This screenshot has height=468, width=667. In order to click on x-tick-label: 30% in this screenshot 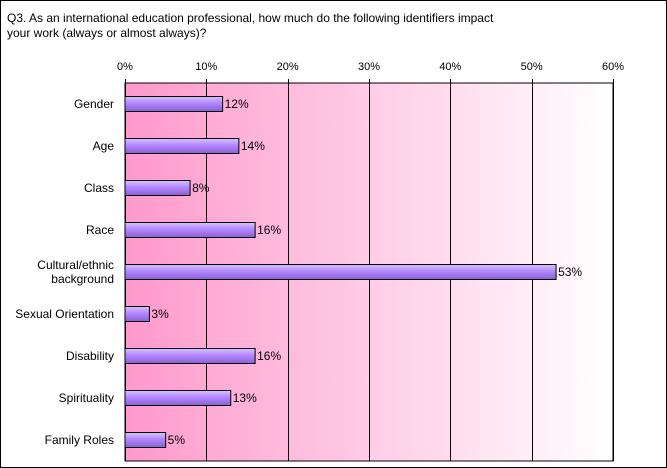, I will do `click(369, 67)`.